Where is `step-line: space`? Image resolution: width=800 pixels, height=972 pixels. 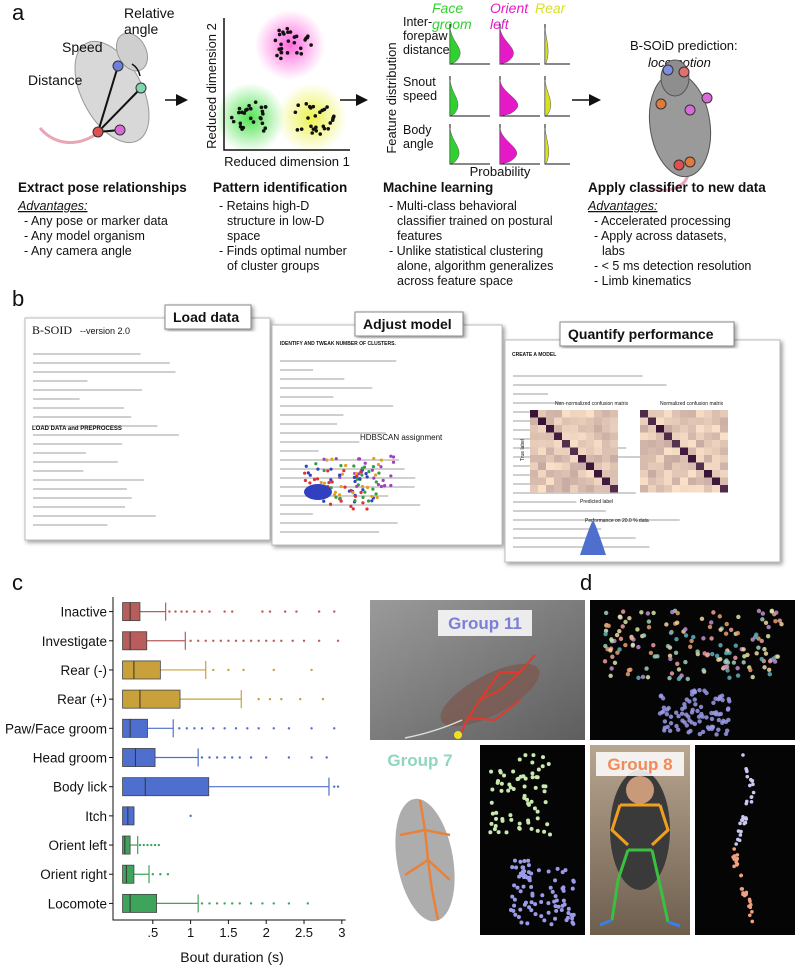 step-line: space is located at coordinates (243, 236).